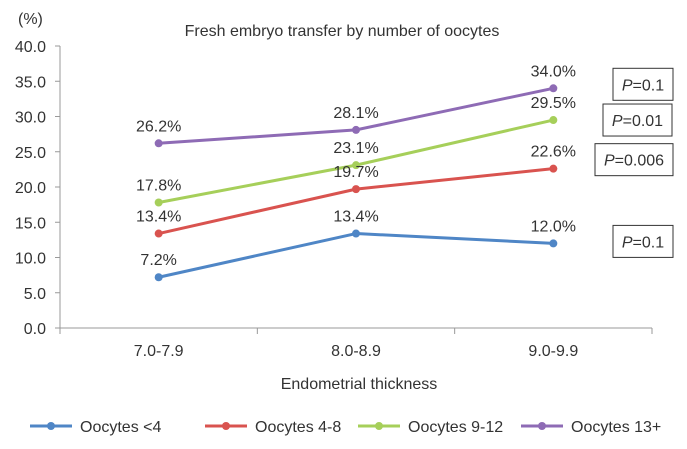 This screenshot has height=449, width=687. I want to click on data-label: 22.6%, so click(553, 152).